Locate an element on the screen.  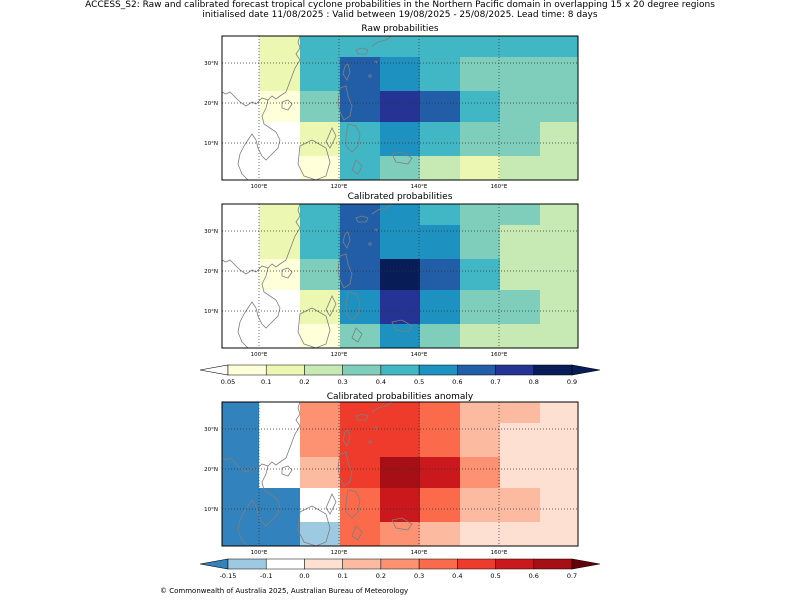
coastlines is located at coordinates (317, 276).